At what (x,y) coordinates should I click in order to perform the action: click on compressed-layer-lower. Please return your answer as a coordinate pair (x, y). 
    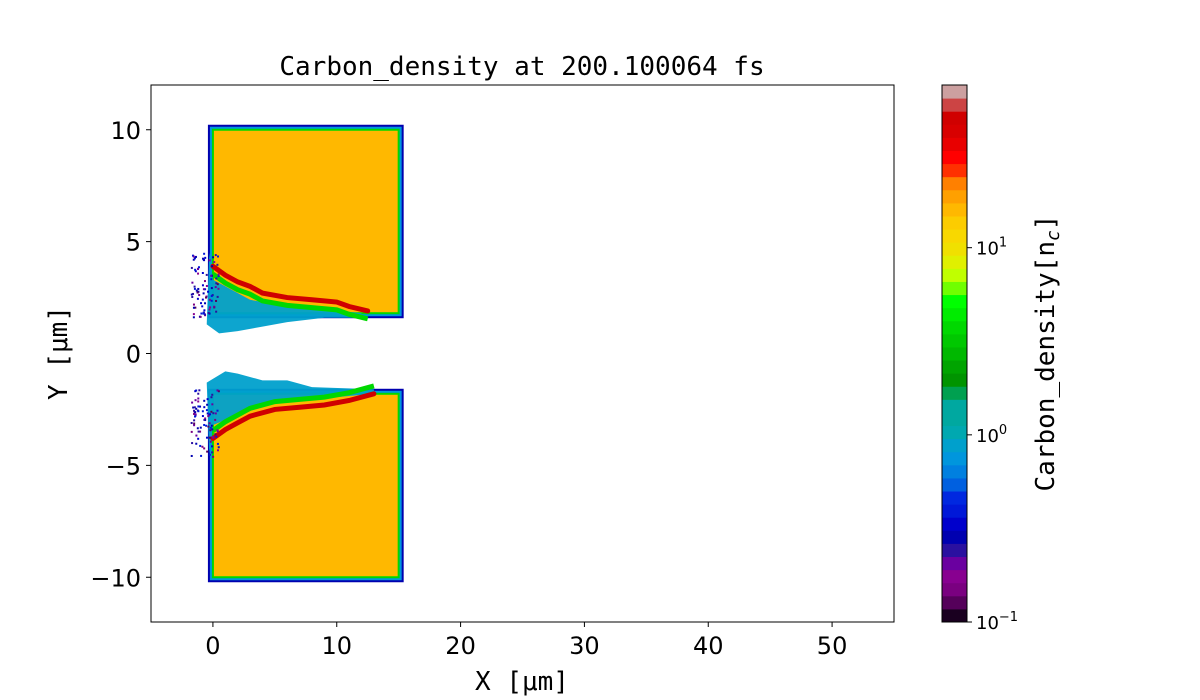
    Looking at the image, I should click on (293, 416).